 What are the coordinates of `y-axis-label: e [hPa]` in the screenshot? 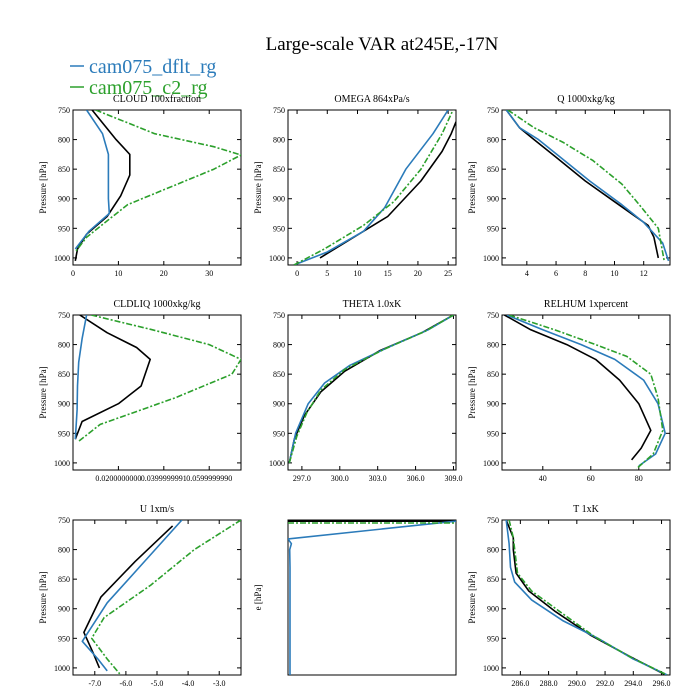 It's located at (258, 598).